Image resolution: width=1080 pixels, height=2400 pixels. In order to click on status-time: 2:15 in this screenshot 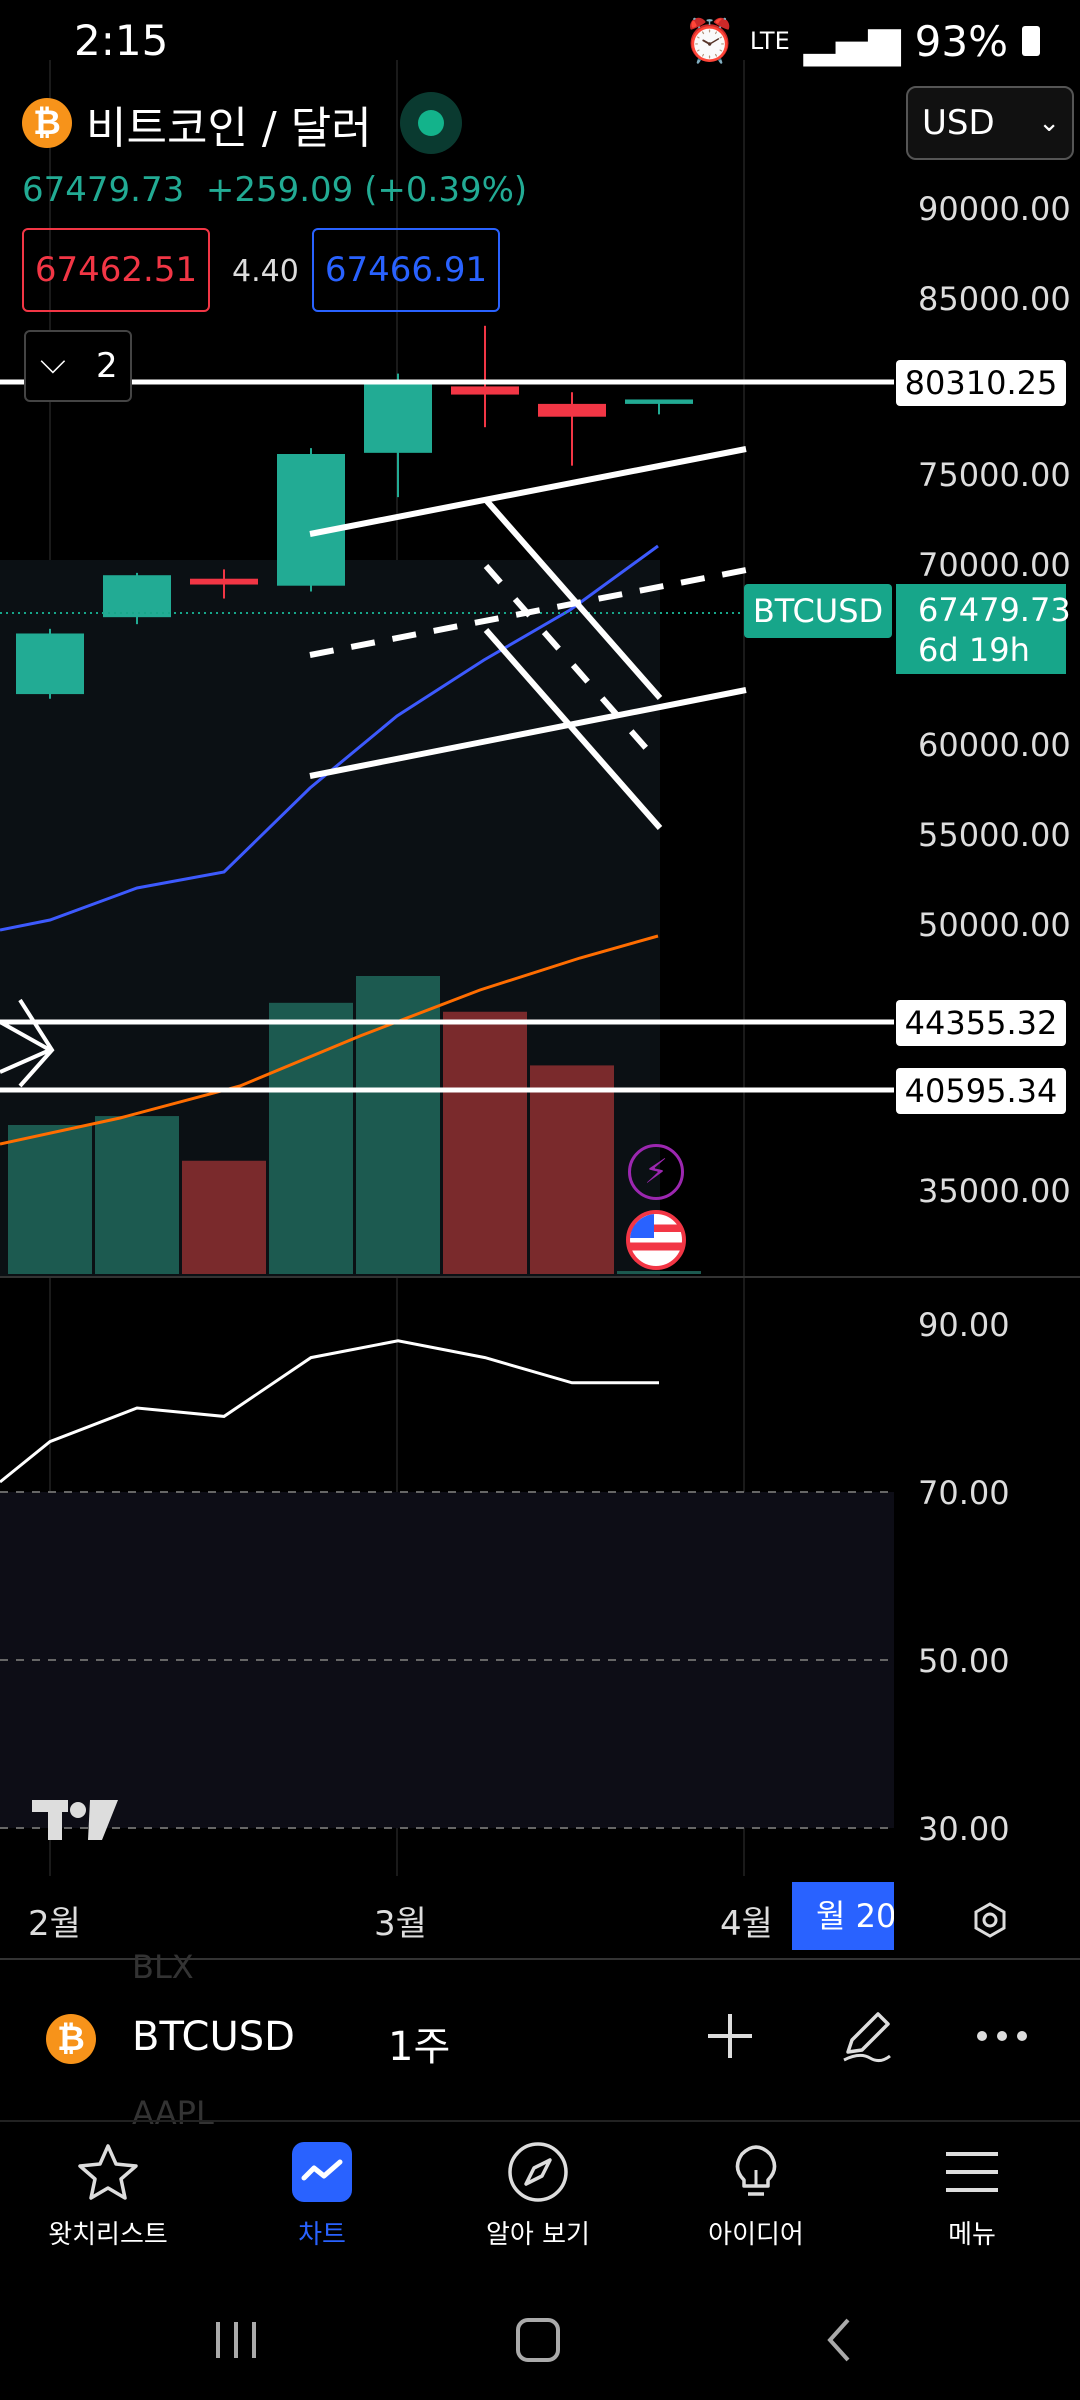, I will do `click(121, 40)`.